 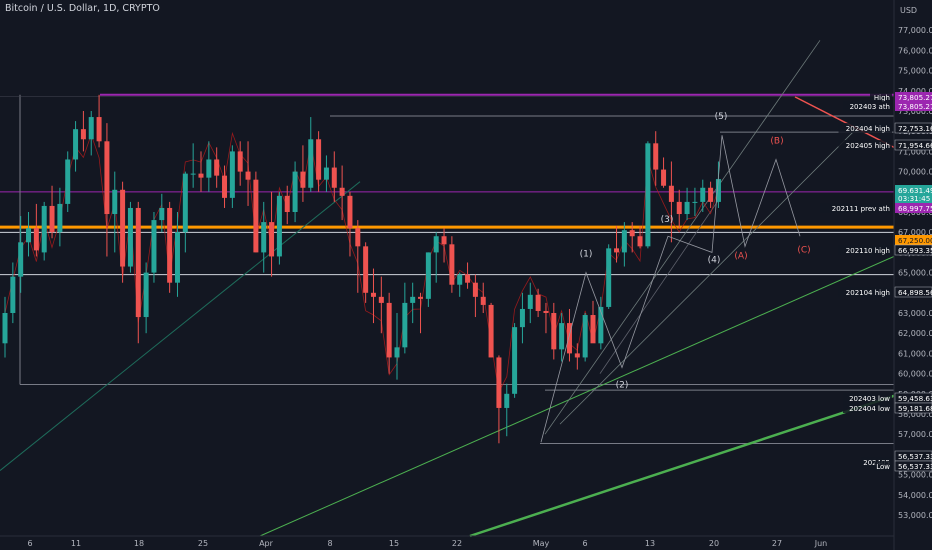 I want to click on time-tick-label: 11, so click(x=76, y=543).